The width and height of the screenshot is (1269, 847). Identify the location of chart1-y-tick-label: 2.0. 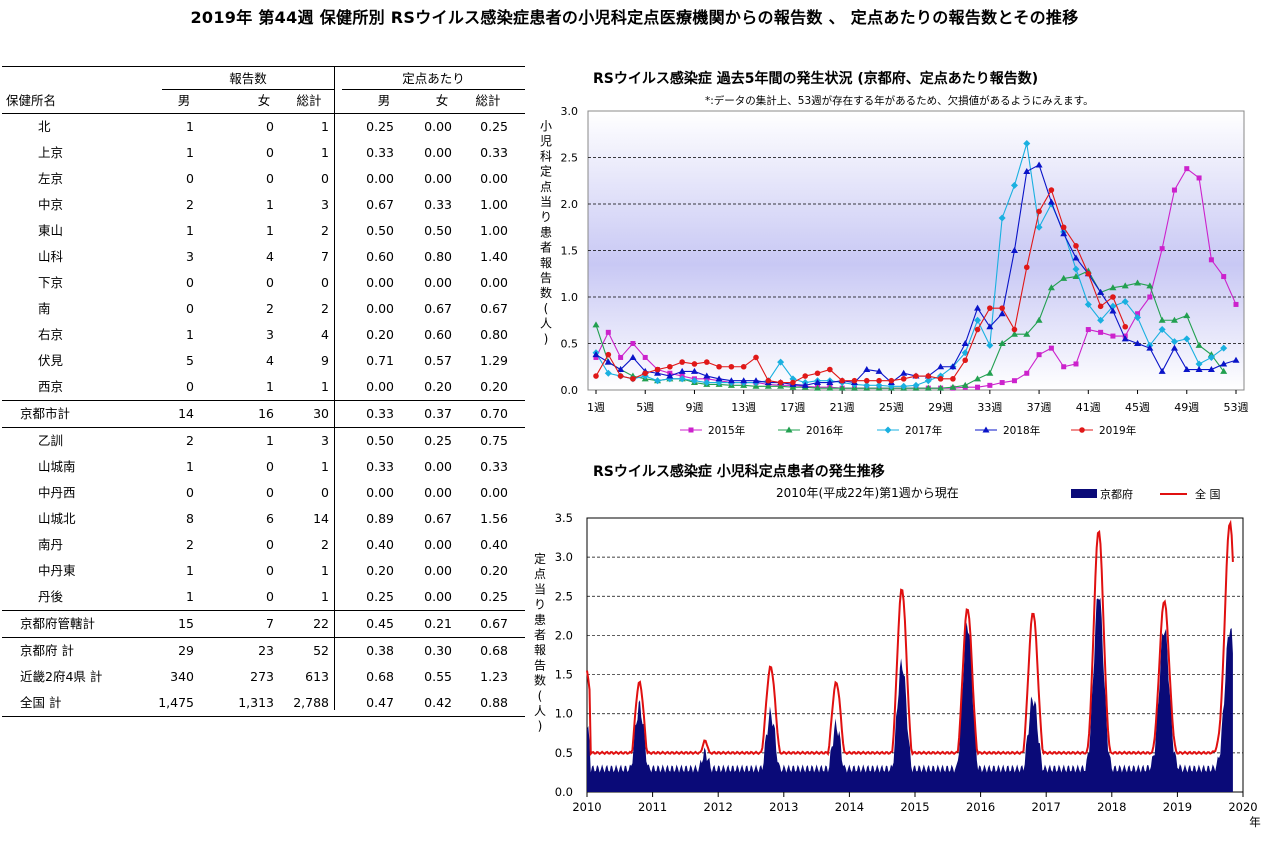
(570, 204).